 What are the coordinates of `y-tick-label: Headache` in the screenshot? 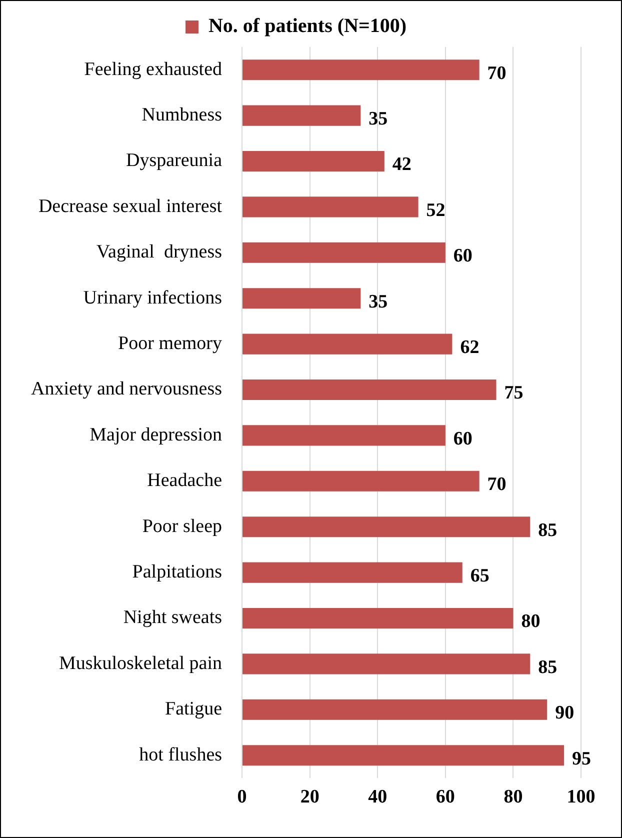 It's located at (184, 481).